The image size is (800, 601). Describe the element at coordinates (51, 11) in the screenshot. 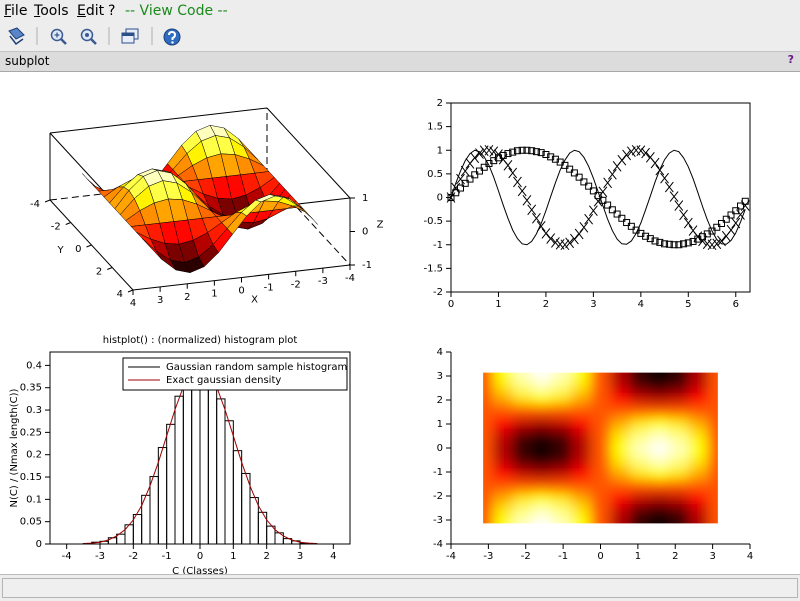

I see `menu-item: Tools` at that location.